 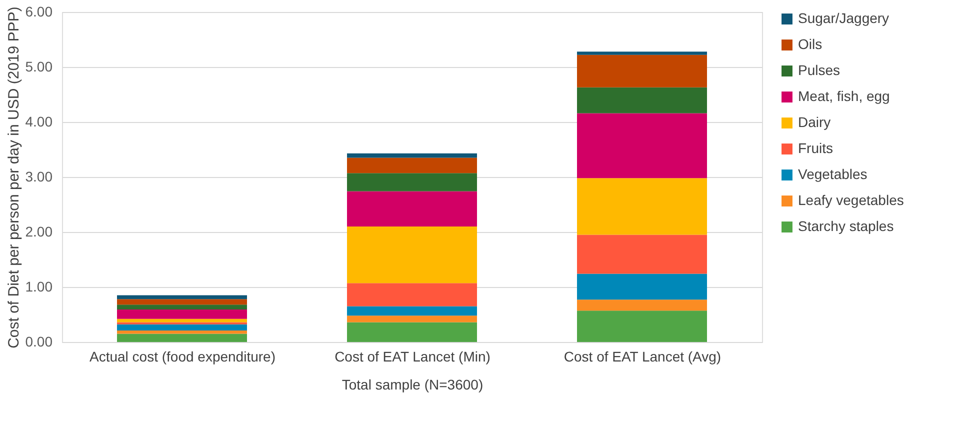 I want to click on y-tick-label: 4.00, so click(x=39, y=122).